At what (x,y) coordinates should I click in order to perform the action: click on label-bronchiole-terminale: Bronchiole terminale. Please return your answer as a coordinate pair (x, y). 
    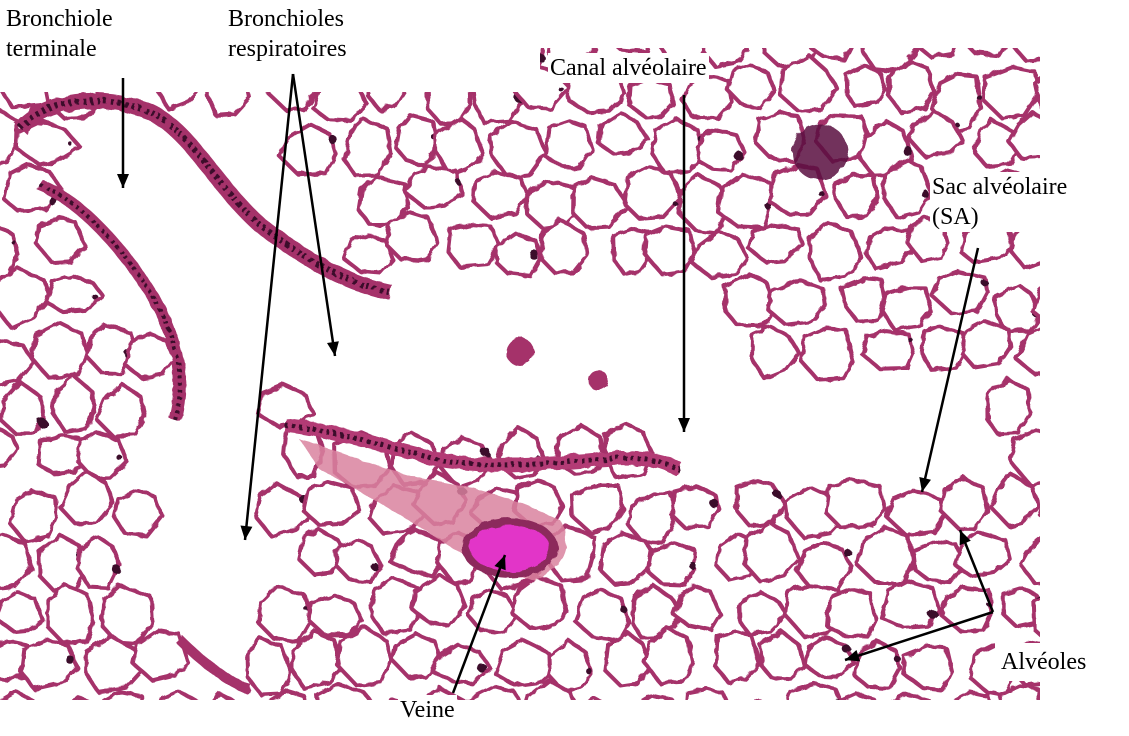
    Looking at the image, I should click on (59, 34).